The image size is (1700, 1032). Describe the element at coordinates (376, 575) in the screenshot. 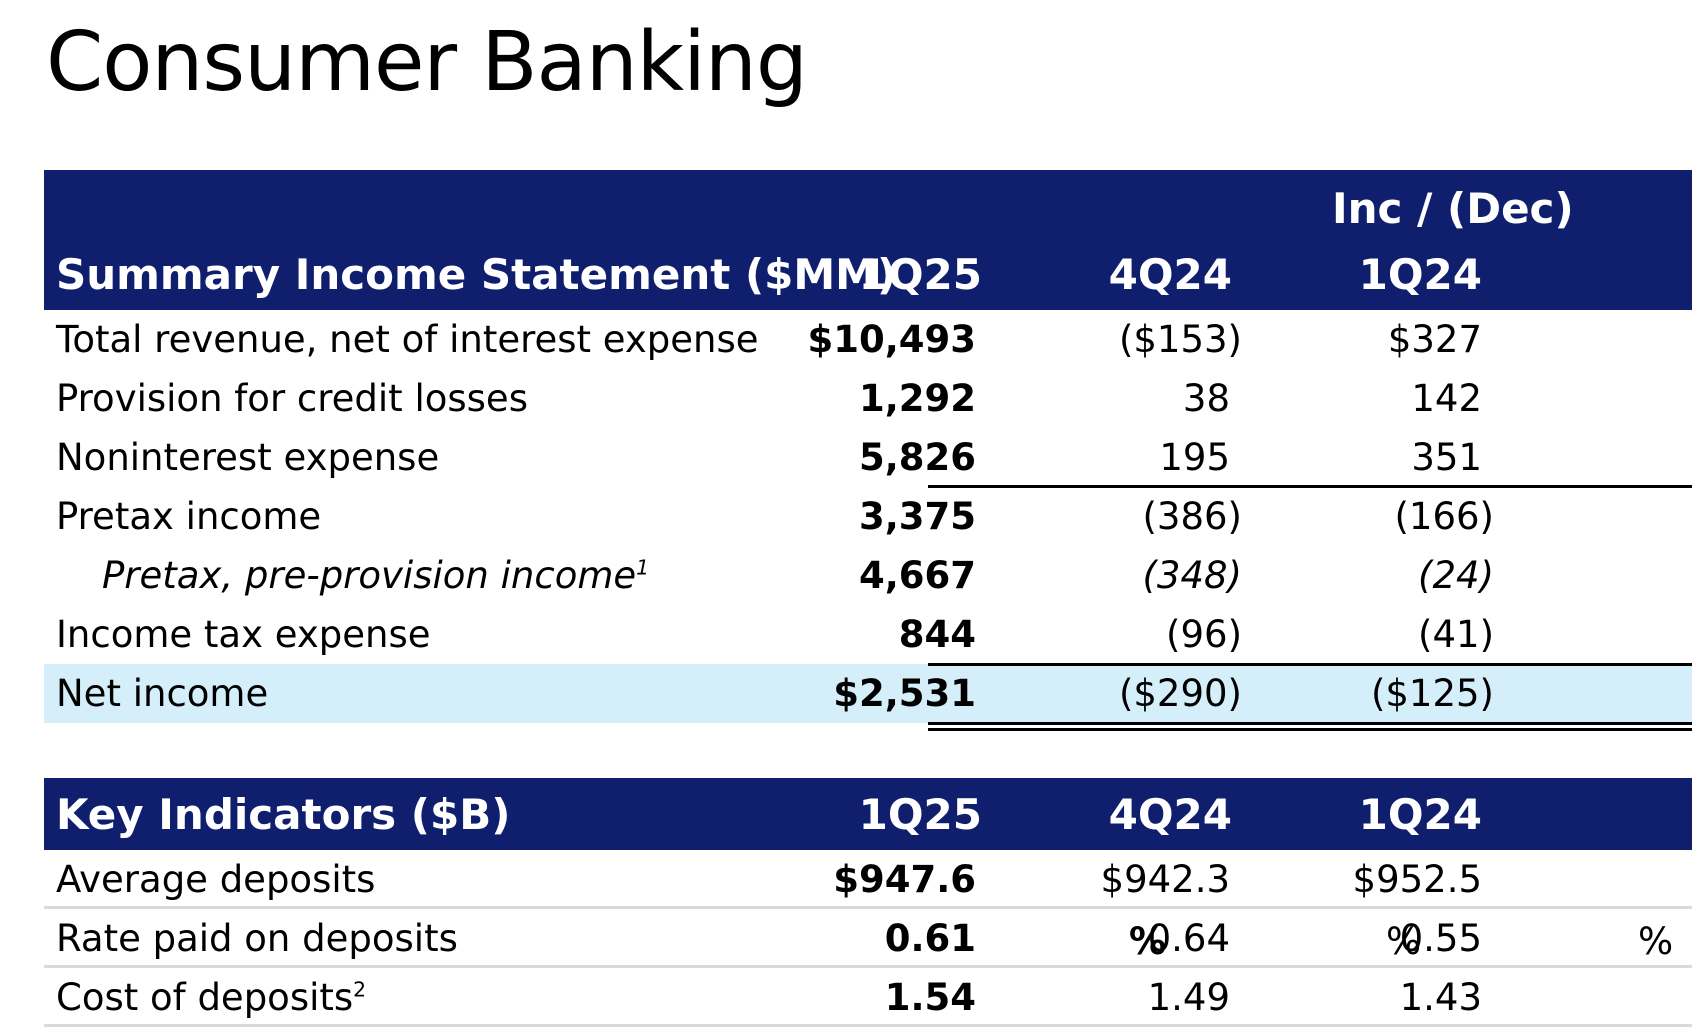

I see `row-label: Pretax, pre-provision income1` at that location.